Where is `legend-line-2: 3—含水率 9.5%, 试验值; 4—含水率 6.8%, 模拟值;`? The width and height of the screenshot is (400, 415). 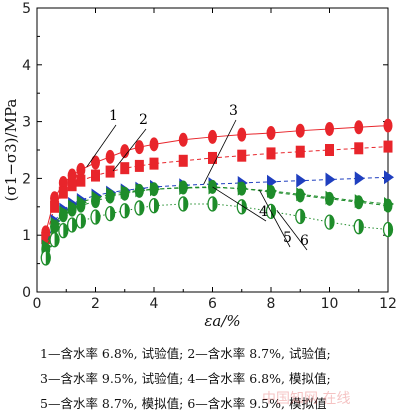
legend-line-2: 3—含水率 9.5%, 试验值; 4—含水率 6.8%, 模拟值; is located at coordinates (185, 378).